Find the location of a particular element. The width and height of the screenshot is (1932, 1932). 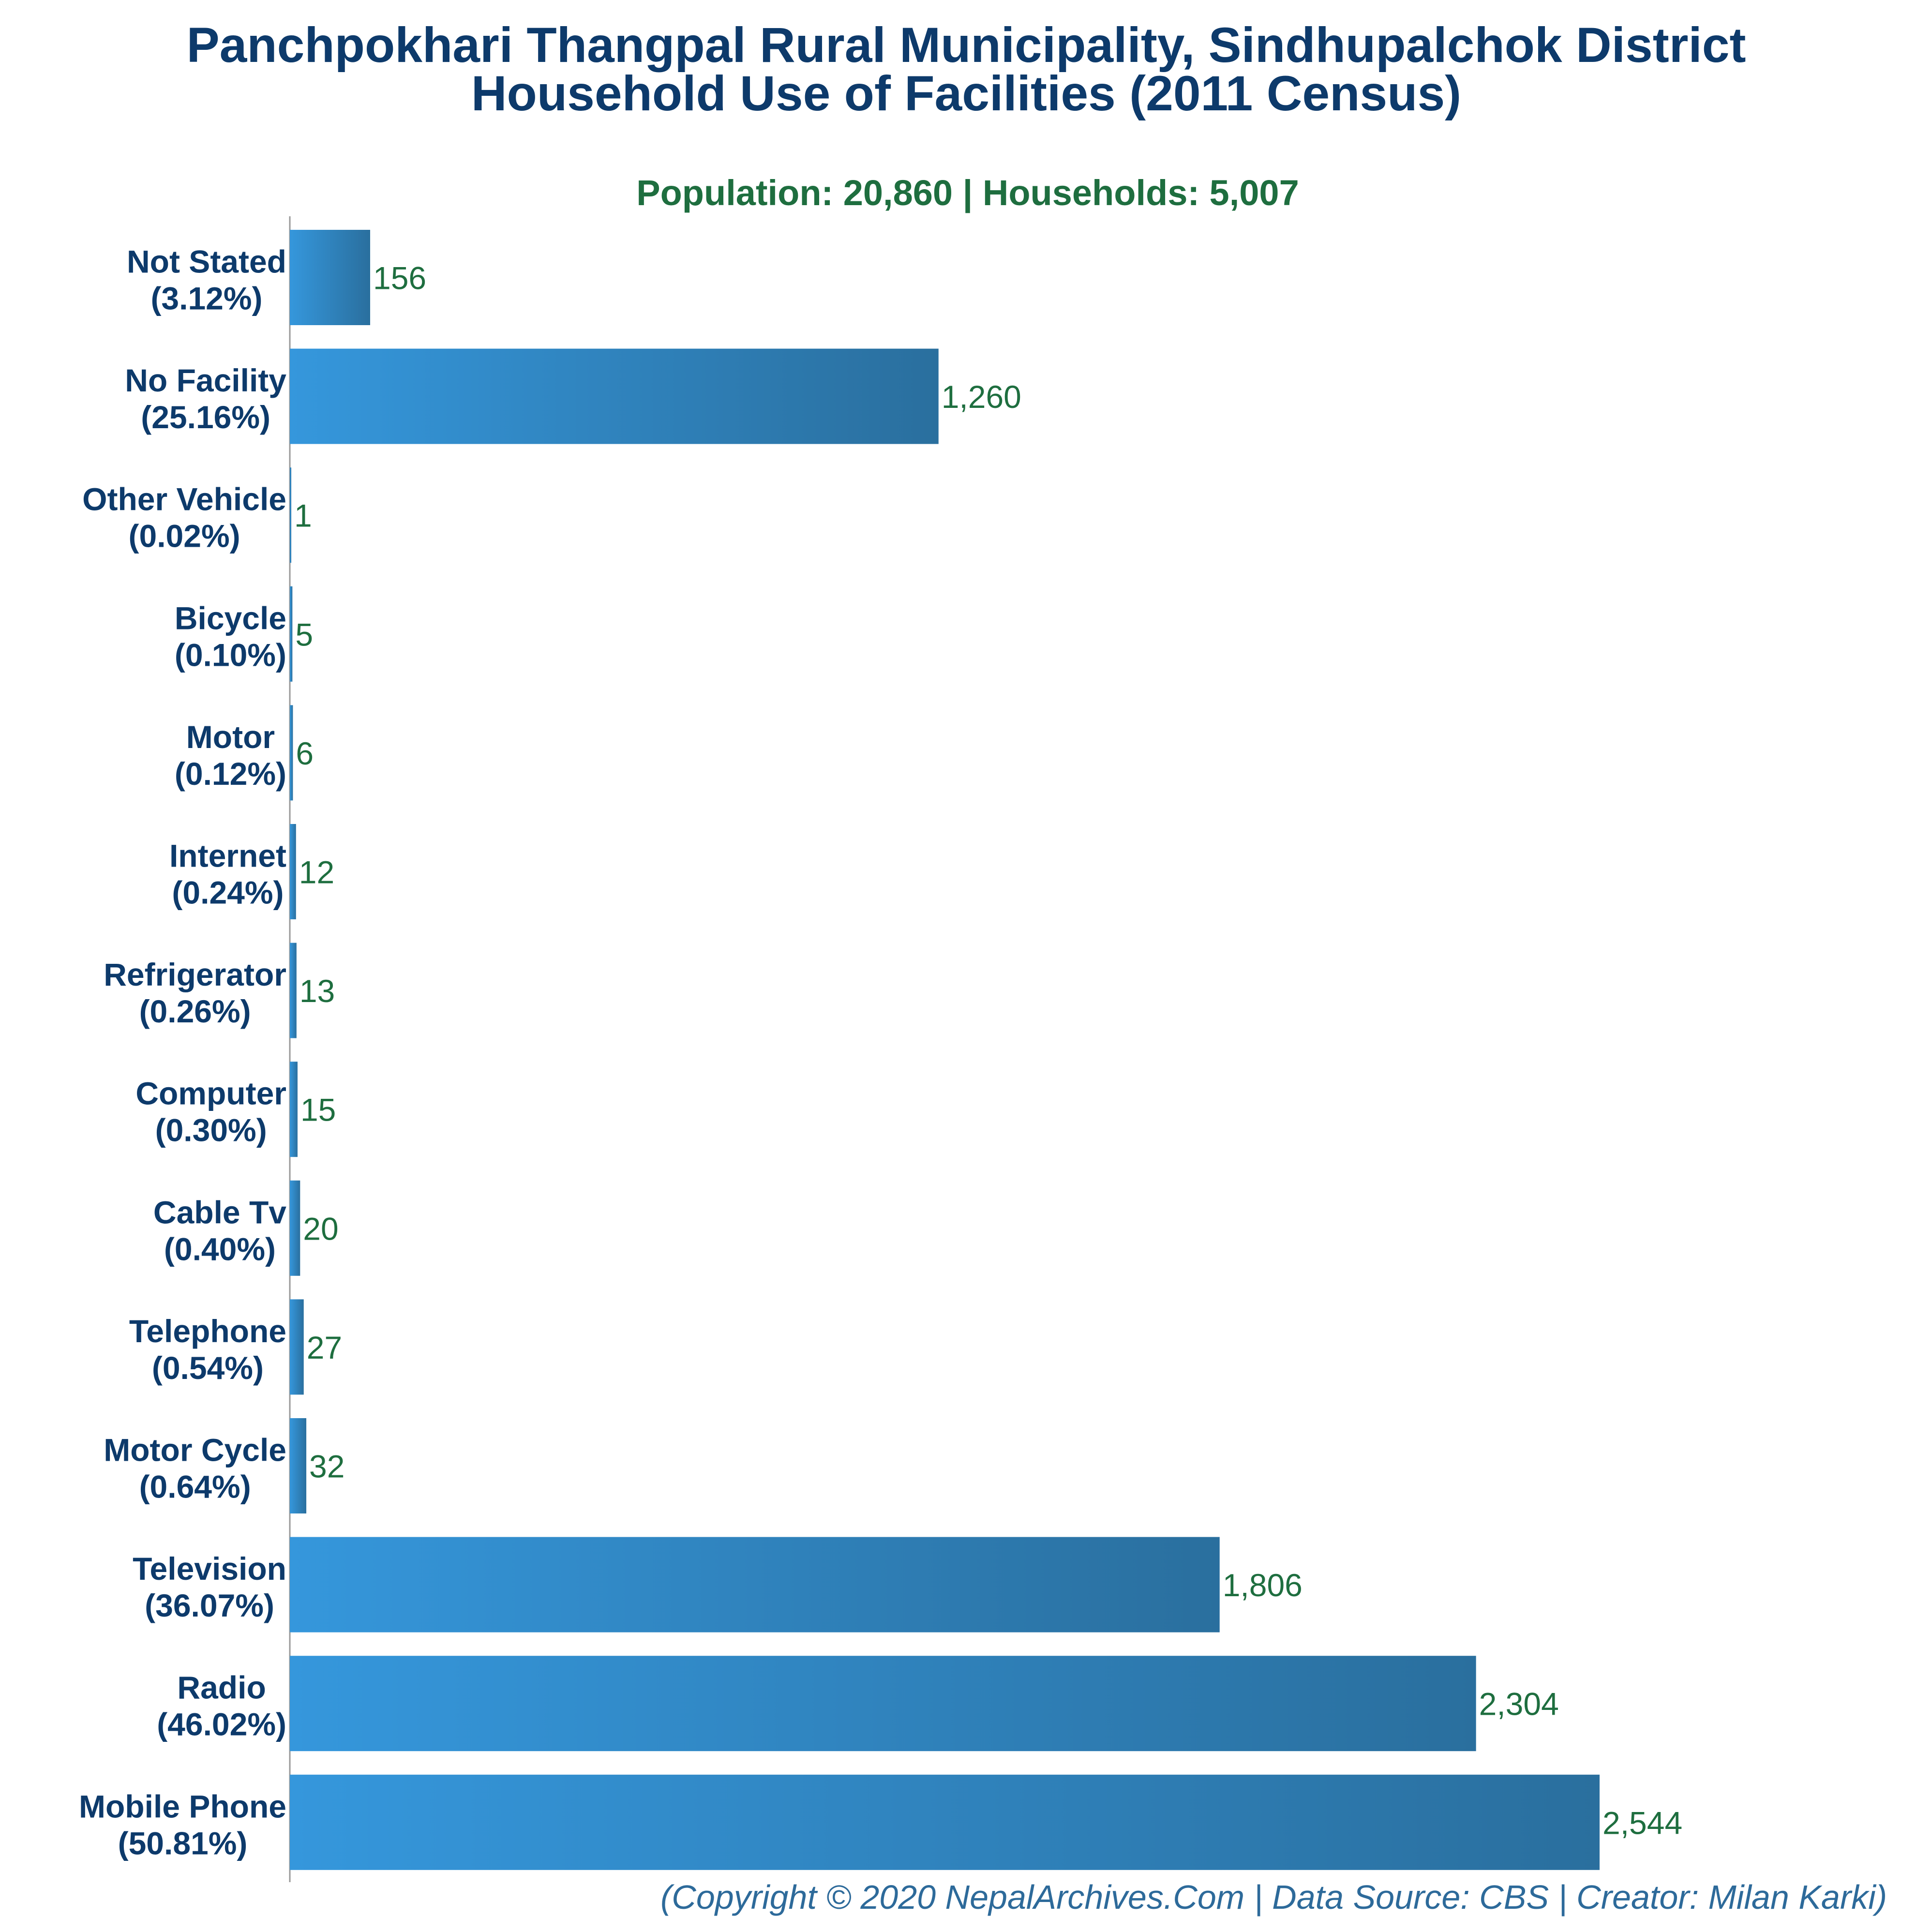

category-label: Mobile Phone(50.81%) is located at coordinates (182, 1824).